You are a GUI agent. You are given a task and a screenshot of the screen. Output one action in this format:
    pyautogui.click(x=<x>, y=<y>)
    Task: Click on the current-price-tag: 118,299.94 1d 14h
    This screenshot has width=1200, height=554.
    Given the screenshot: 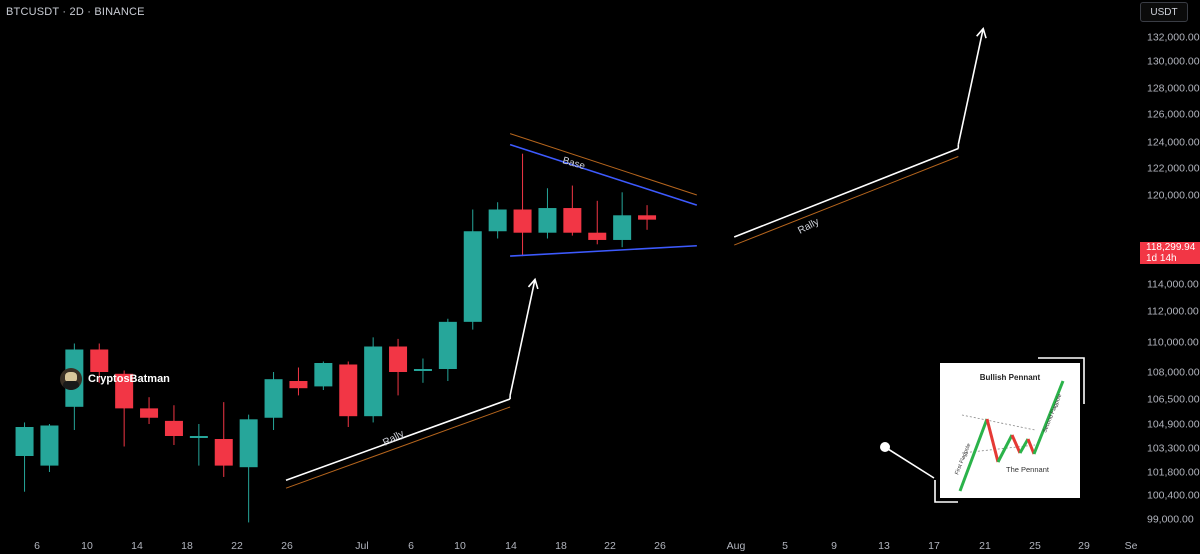 What is the action you would take?
    pyautogui.click(x=1170, y=253)
    